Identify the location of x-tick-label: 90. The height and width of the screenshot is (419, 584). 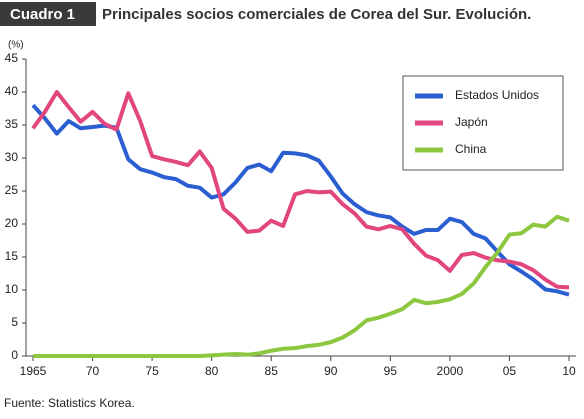
(331, 371).